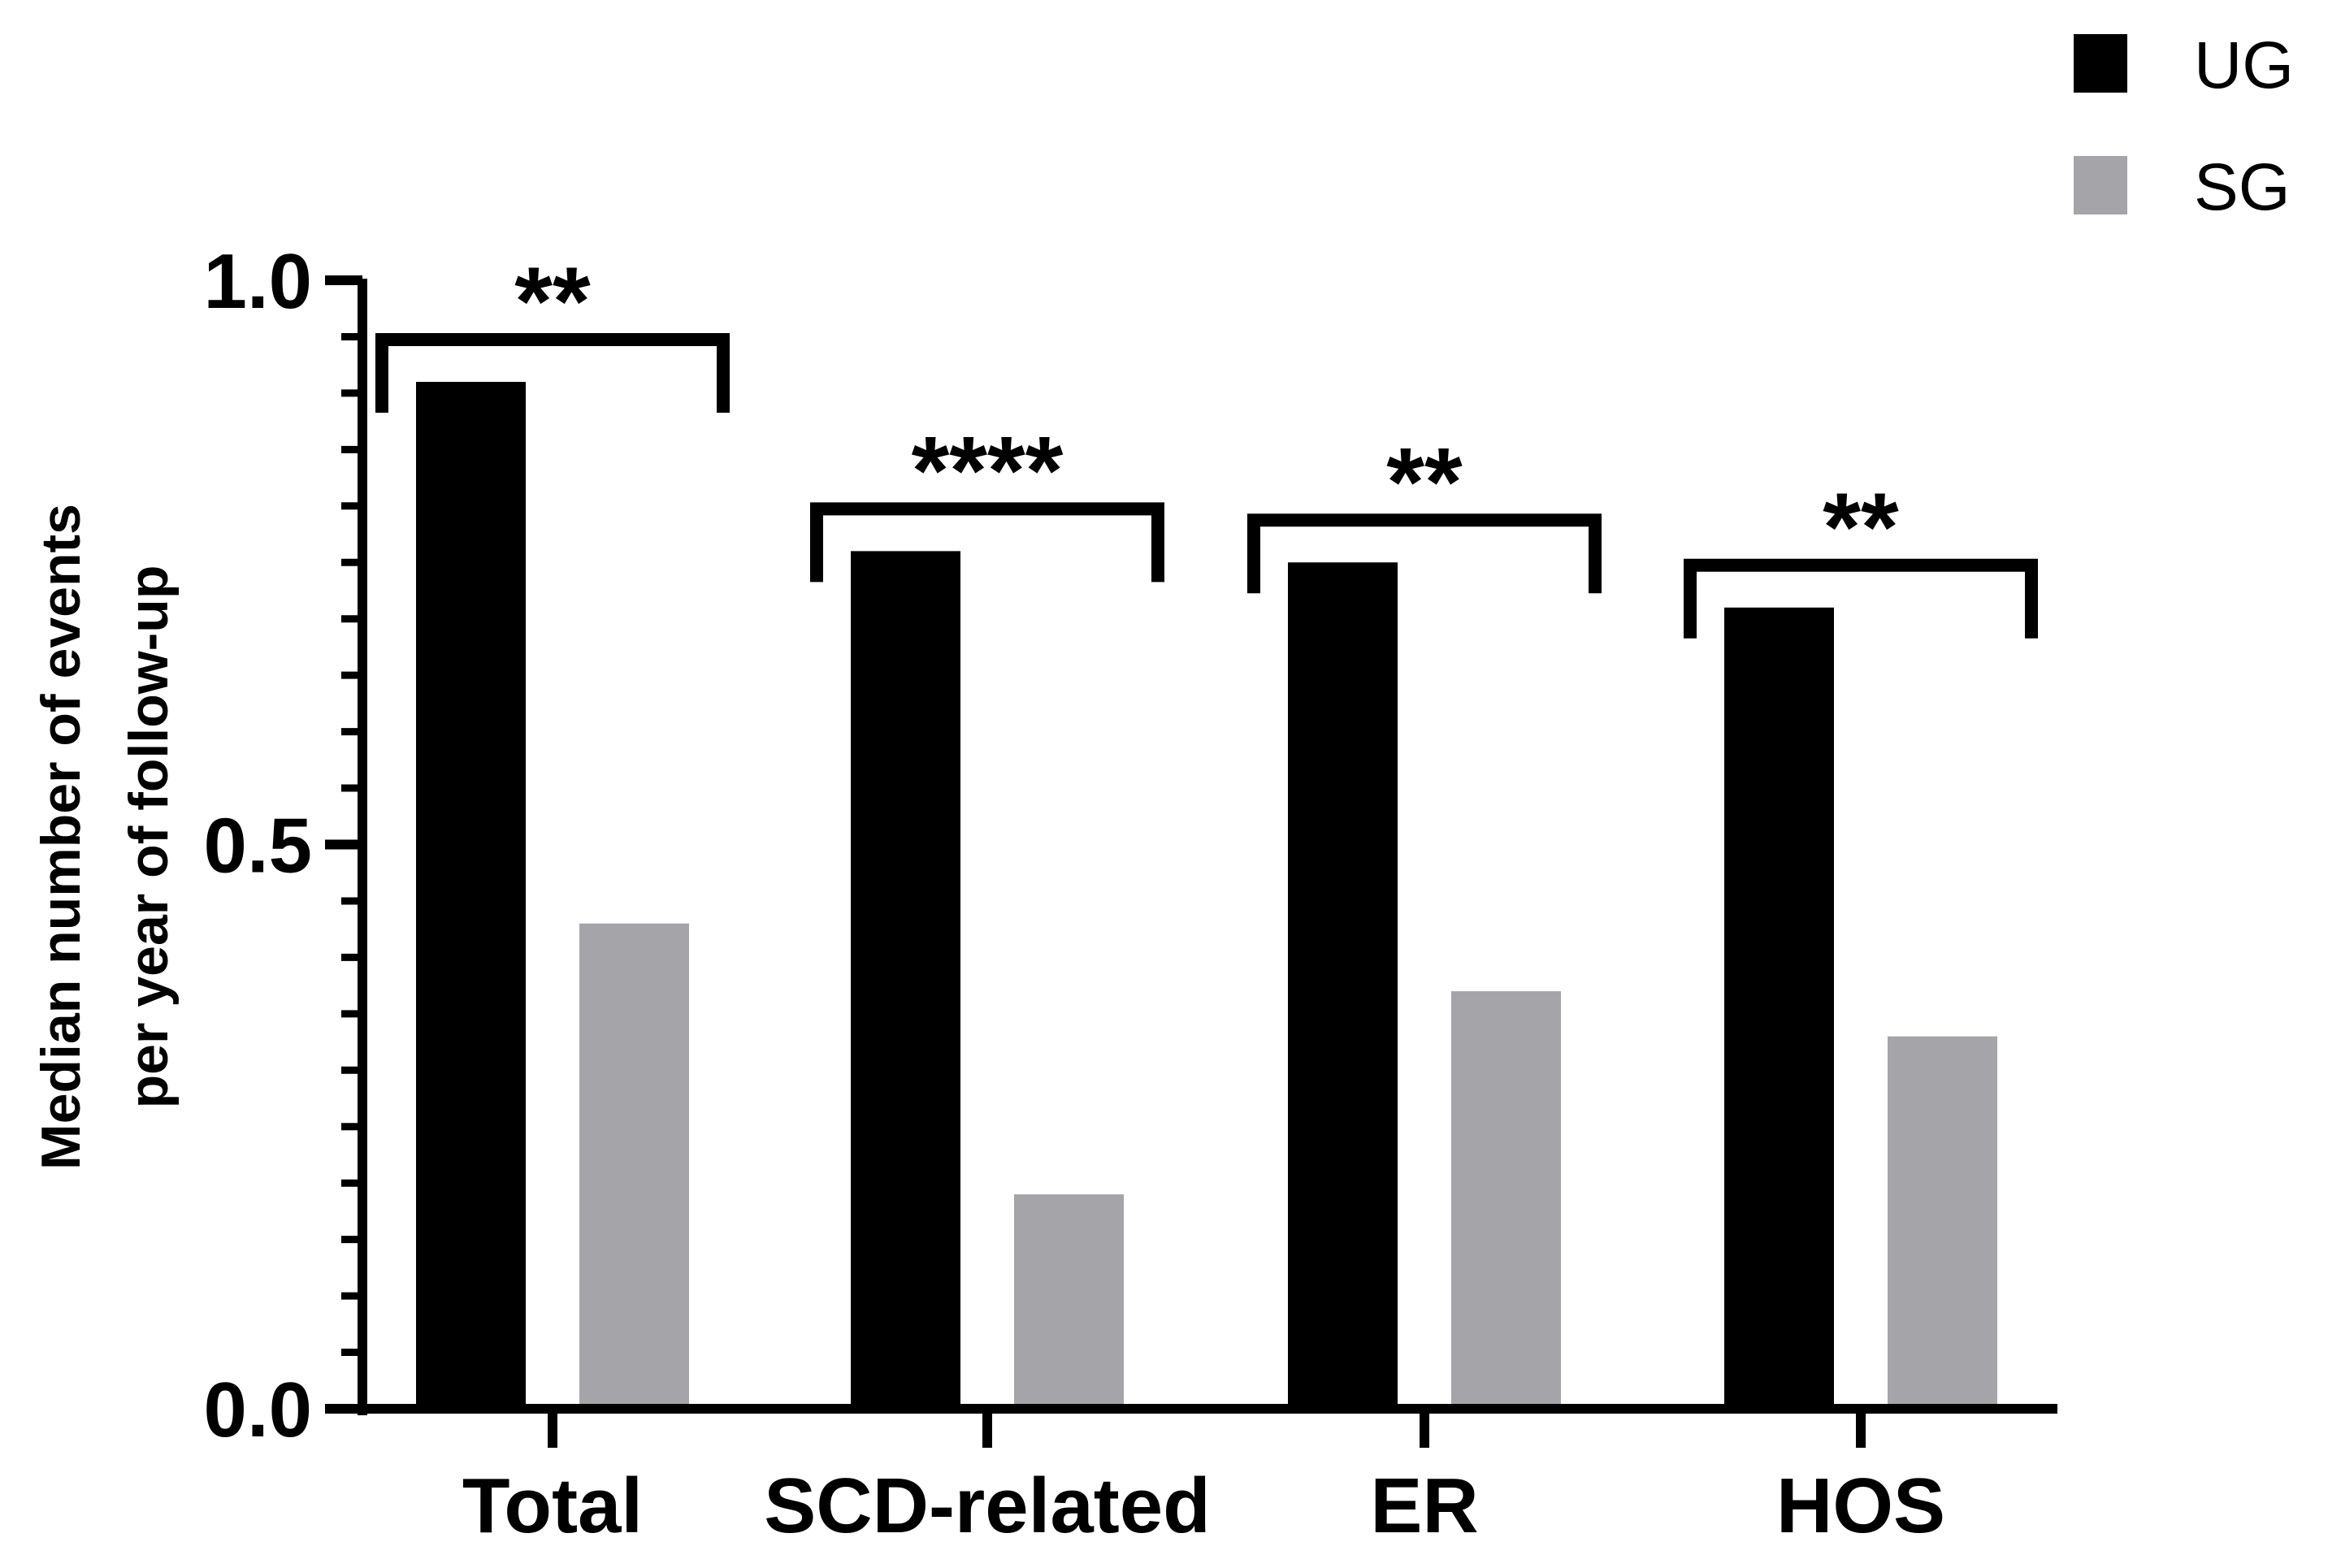 This screenshot has height=1568, width=2328. Describe the element at coordinates (1942, 1222) in the screenshot. I see `bar-sg-hos` at that location.